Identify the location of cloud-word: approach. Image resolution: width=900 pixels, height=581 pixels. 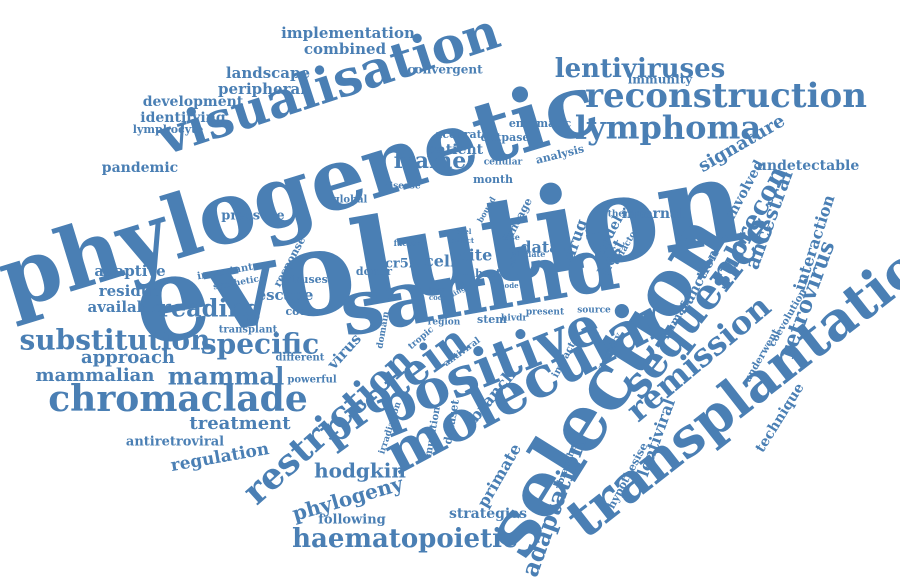
(128, 357).